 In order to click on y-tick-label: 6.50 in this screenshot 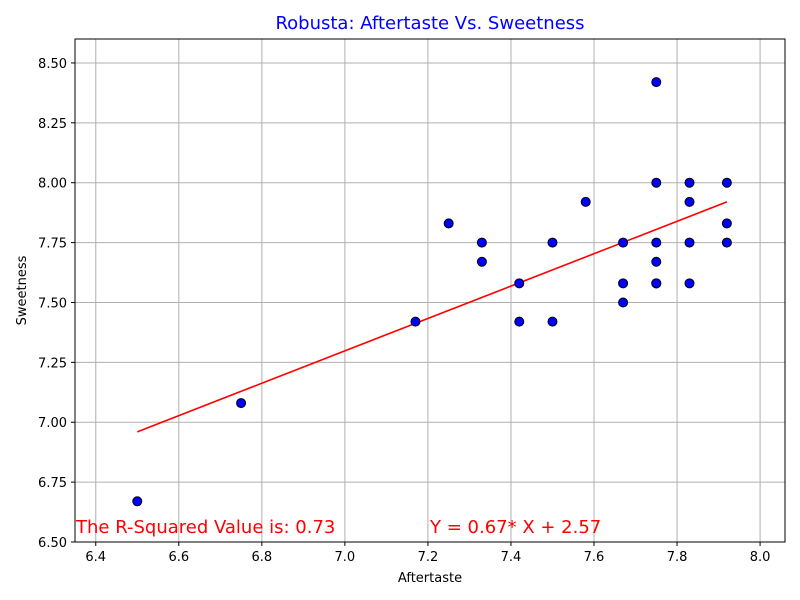, I will do `click(52, 543)`.